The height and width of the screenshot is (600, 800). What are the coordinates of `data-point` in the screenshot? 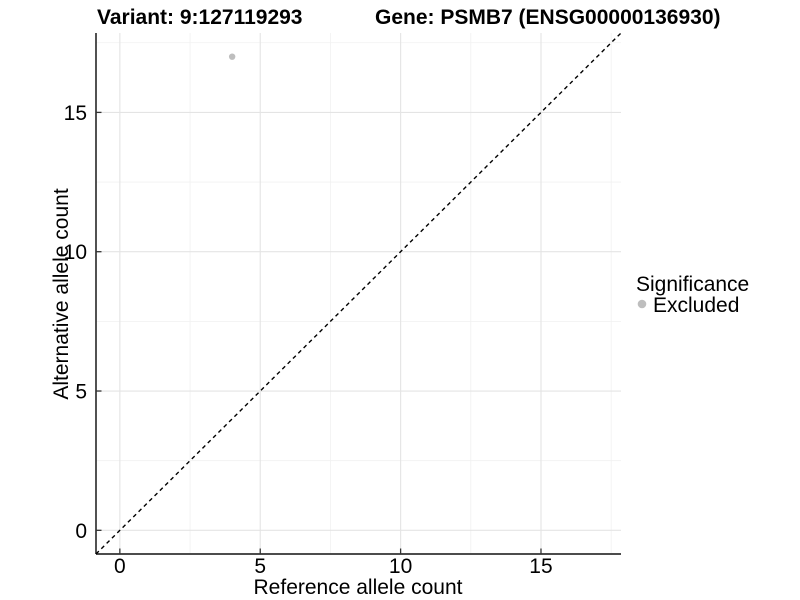 It's located at (232, 56).